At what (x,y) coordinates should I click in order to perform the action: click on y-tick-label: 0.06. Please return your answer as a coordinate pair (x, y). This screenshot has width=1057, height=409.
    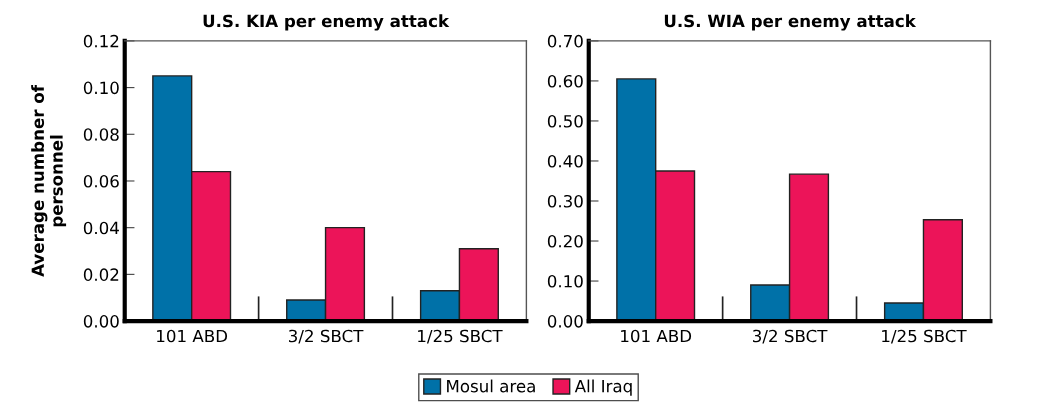
    Looking at the image, I should click on (101, 181).